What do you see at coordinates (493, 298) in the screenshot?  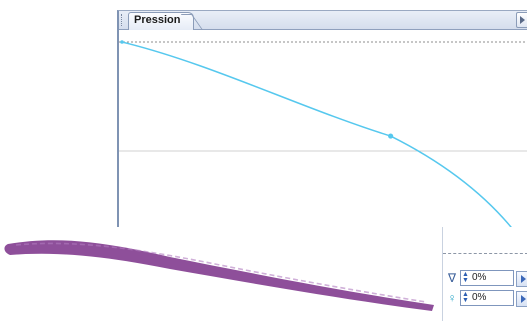 I see `flow-spinbox: ▲ ▼ 0%` at bounding box center [493, 298].